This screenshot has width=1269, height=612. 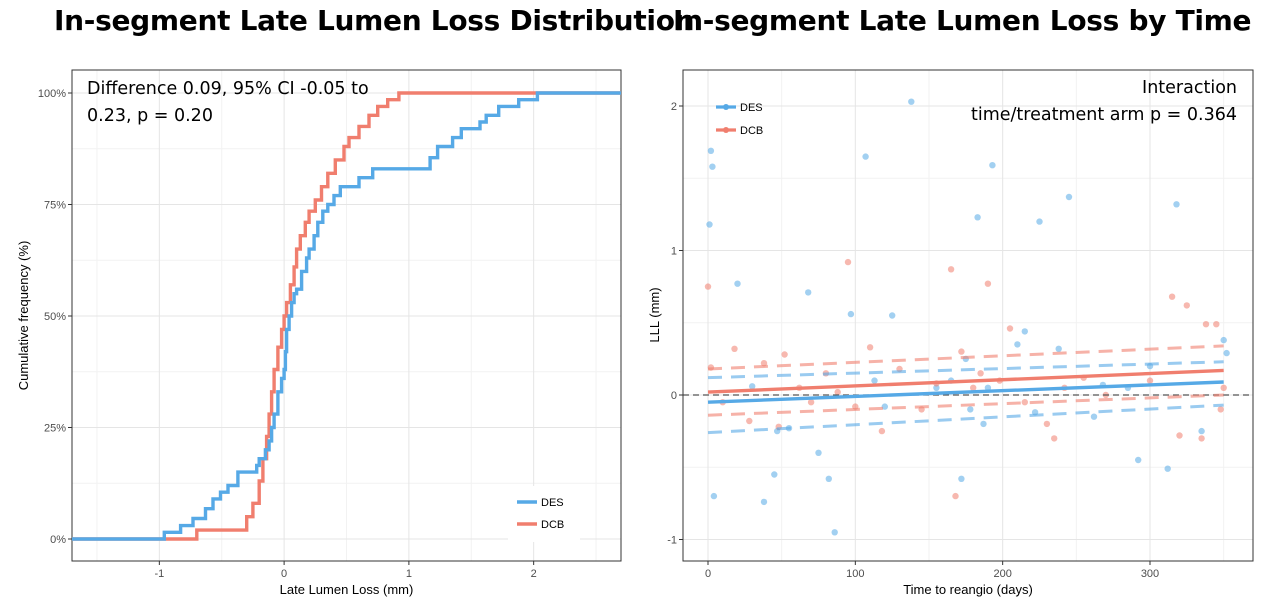 I want to click on regression-line-des, so click(x=965, y=392).